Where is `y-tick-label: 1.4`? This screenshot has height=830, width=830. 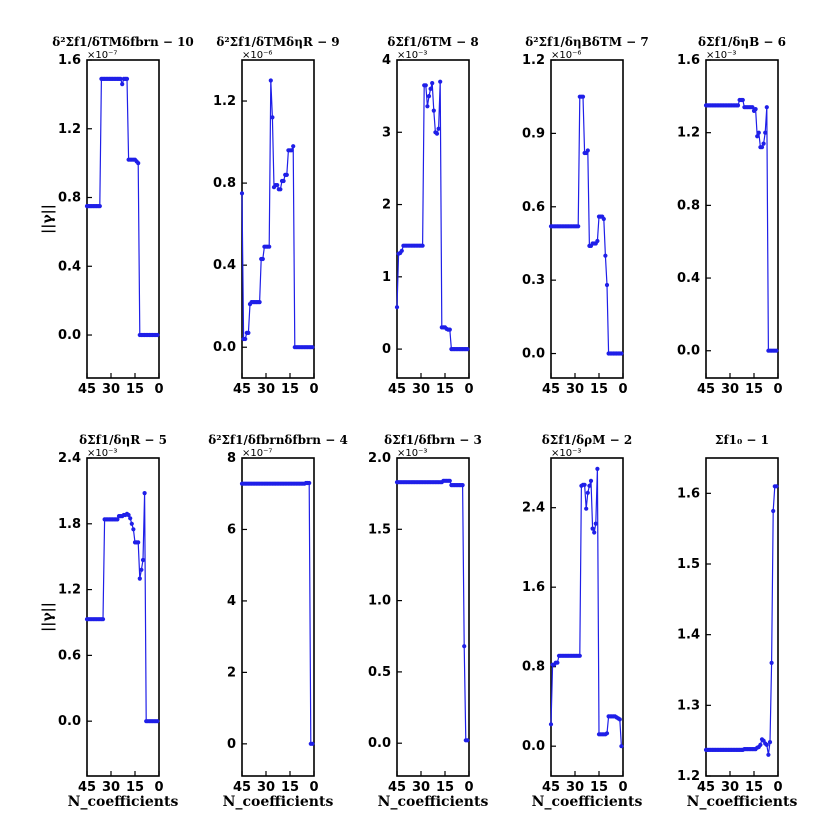
y-tick-label: 1.4 is located at coordinates (688, 635).